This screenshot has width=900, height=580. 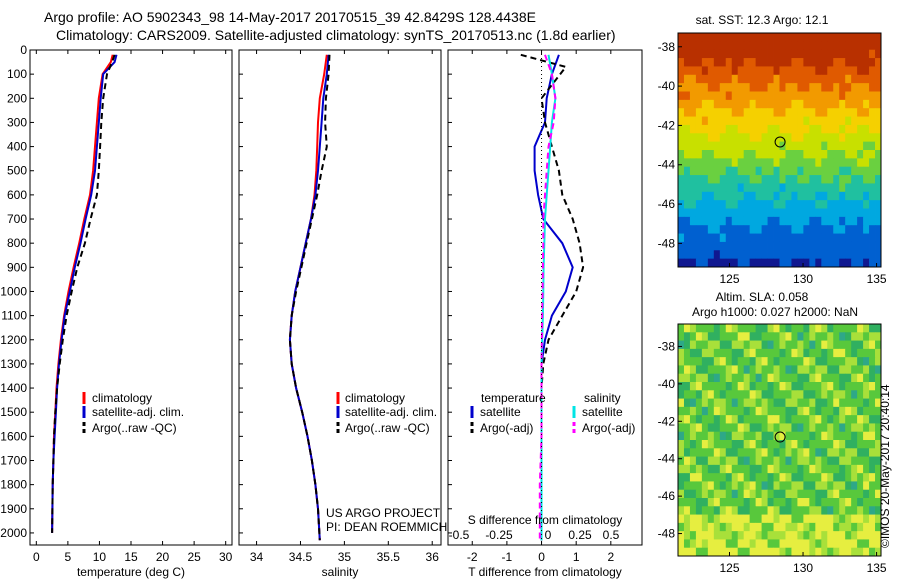 What do you see at coordinates (667, 496) in the screenshot?
I see `sla_map-ytick-label: -46` at bounding box center [667, 496].